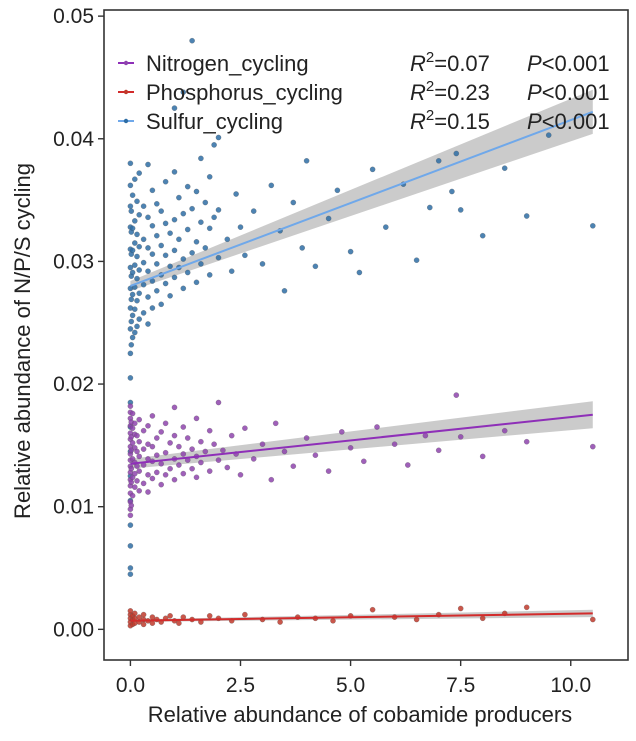 The image size is (636, 741). I want to click on nitrogen-cycling-fit-line, so click(361, 439).